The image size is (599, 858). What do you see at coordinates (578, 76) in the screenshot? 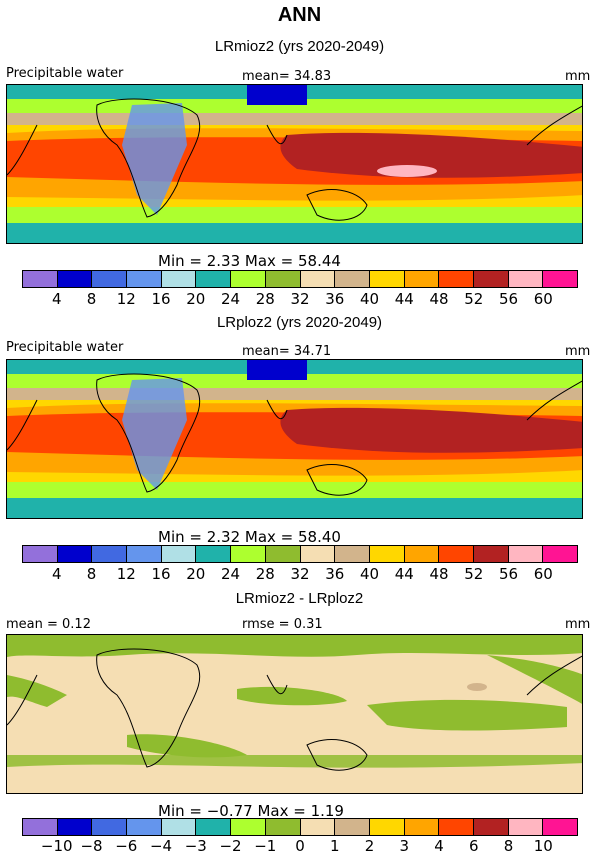
I see `panel-1-units-label: mm` at bounding box center [578, 76].